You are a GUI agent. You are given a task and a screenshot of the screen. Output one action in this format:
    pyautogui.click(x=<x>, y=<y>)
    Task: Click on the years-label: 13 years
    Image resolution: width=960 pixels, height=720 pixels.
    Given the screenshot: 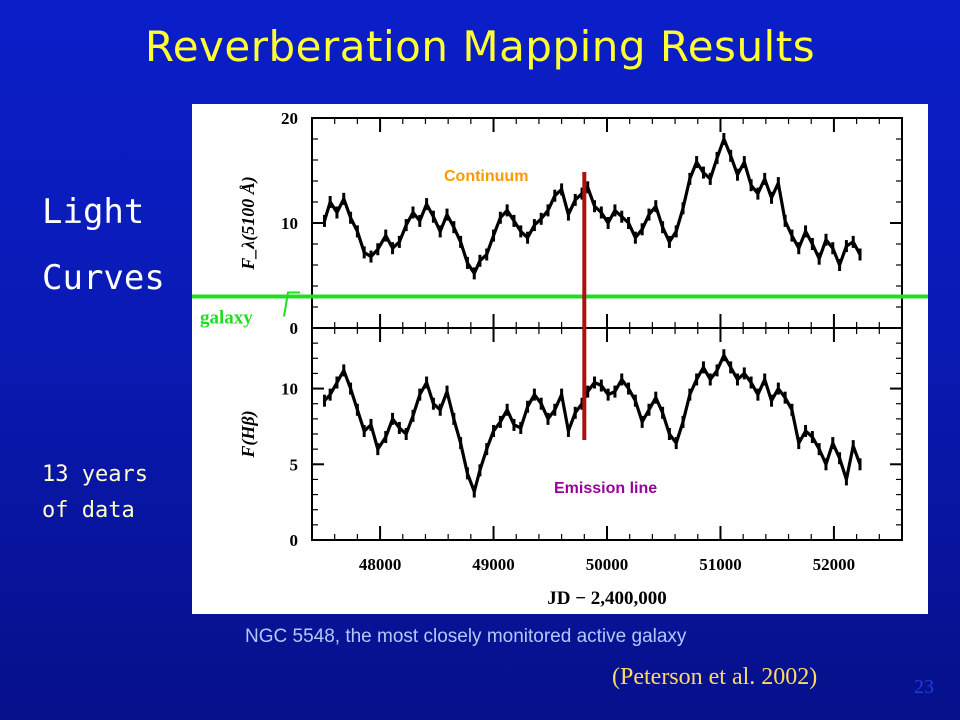 What is the action you would take?
    pyautogui.click(x=95, y=474)
    